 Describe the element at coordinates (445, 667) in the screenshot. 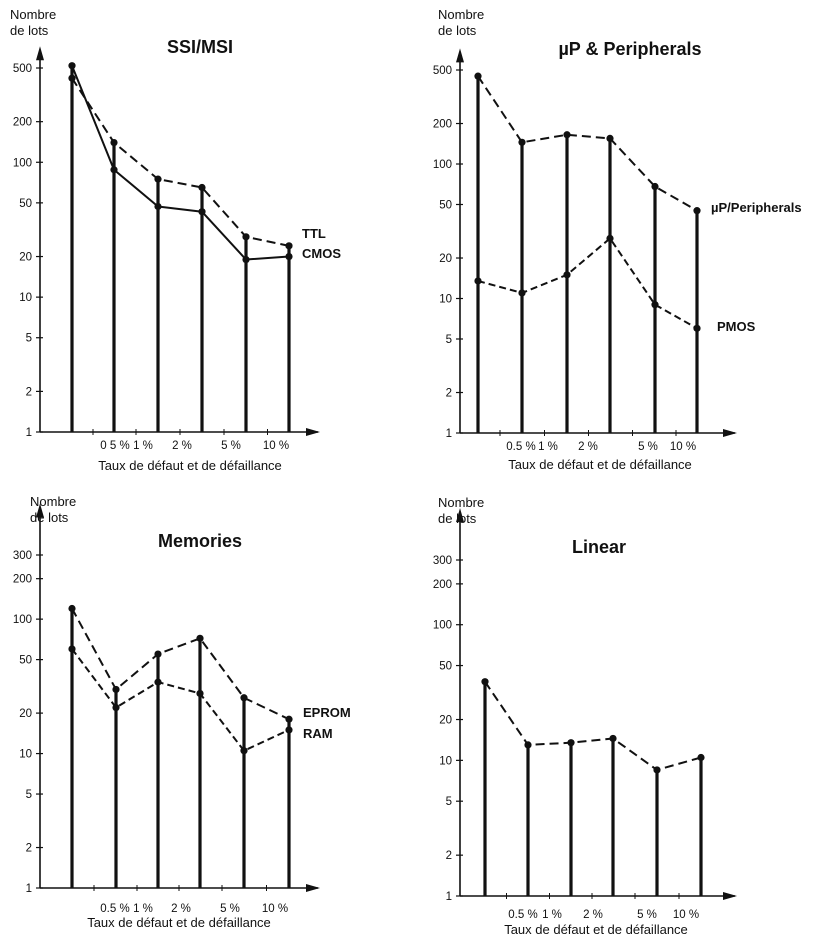

I see `y-tick-label: 50` at that location.